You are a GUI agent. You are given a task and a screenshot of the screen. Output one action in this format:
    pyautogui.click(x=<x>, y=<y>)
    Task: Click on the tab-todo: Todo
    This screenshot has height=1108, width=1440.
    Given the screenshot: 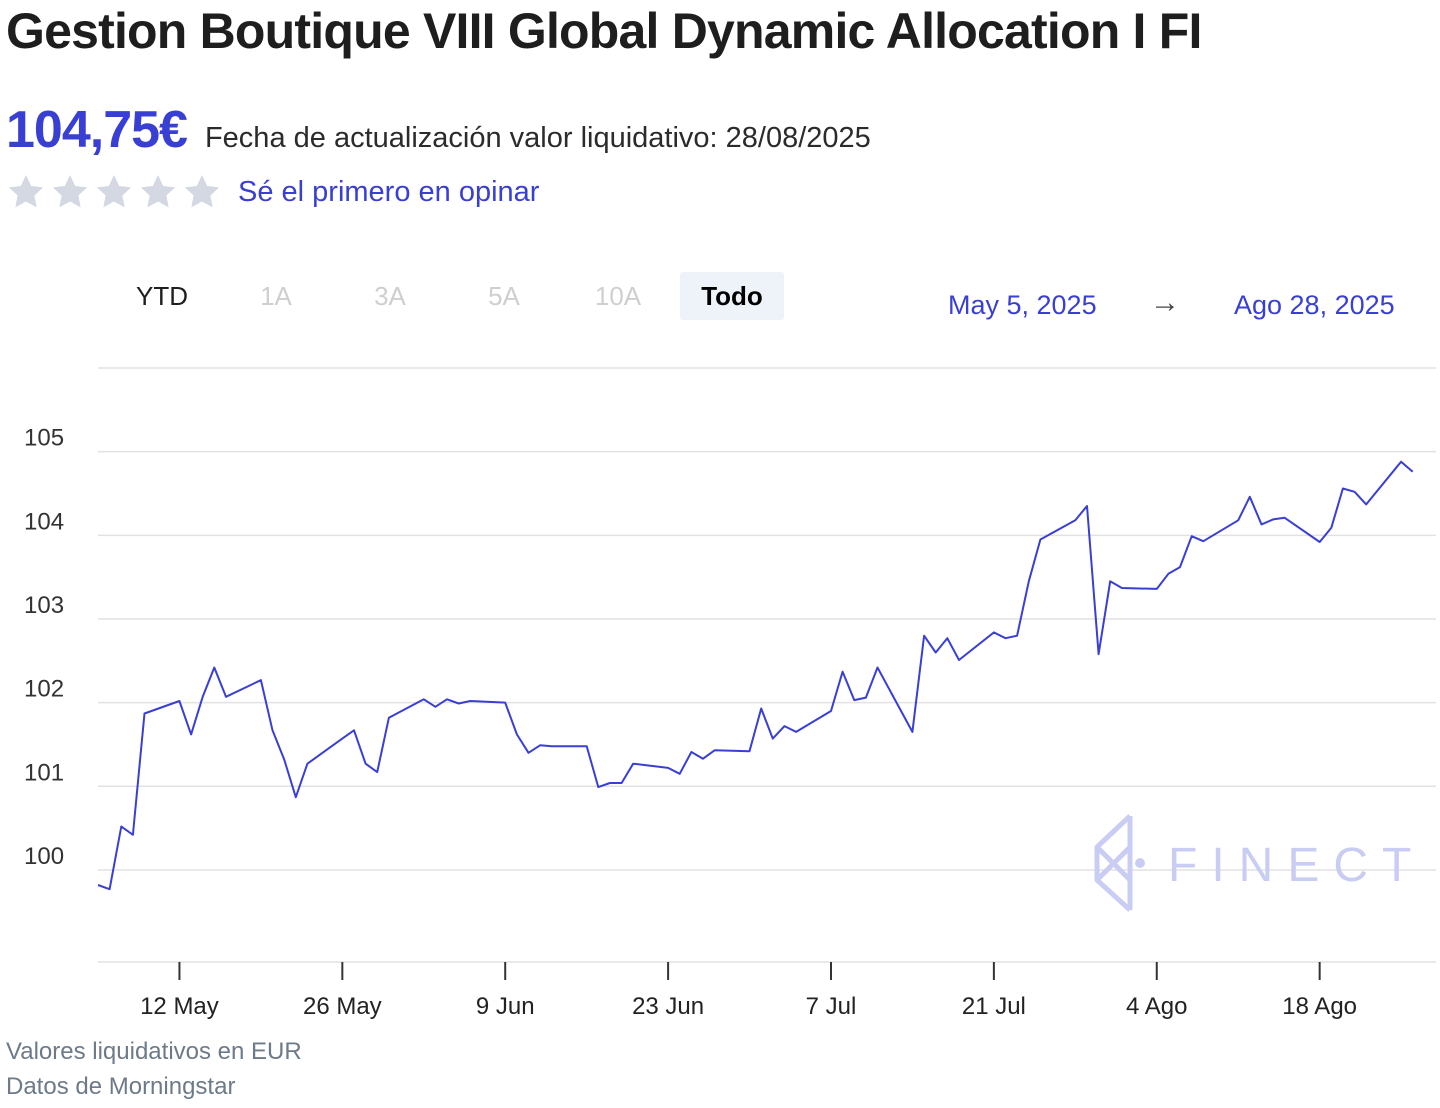 What is the action you would take?
    pyautogui.click(x=732, y=296)
    